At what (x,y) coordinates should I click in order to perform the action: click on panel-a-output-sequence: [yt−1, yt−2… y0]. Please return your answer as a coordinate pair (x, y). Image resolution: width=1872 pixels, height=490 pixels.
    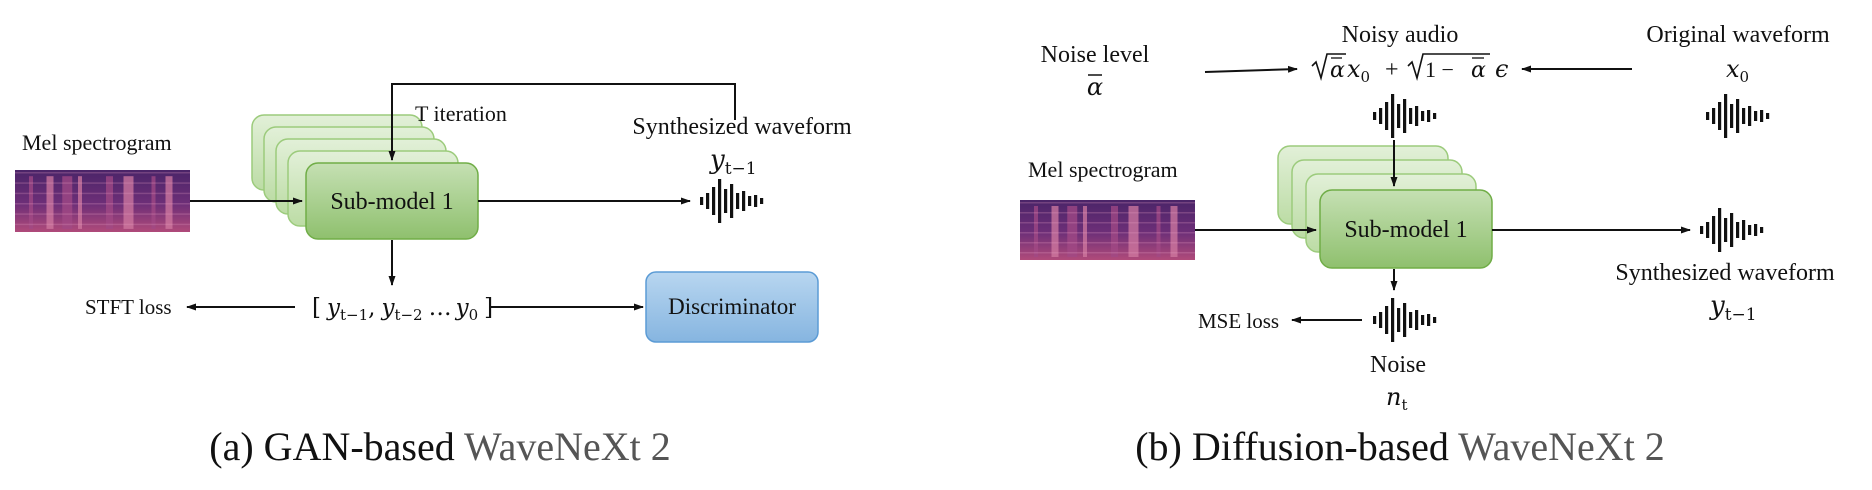
    Looking at the image, I should click on (402, 309).